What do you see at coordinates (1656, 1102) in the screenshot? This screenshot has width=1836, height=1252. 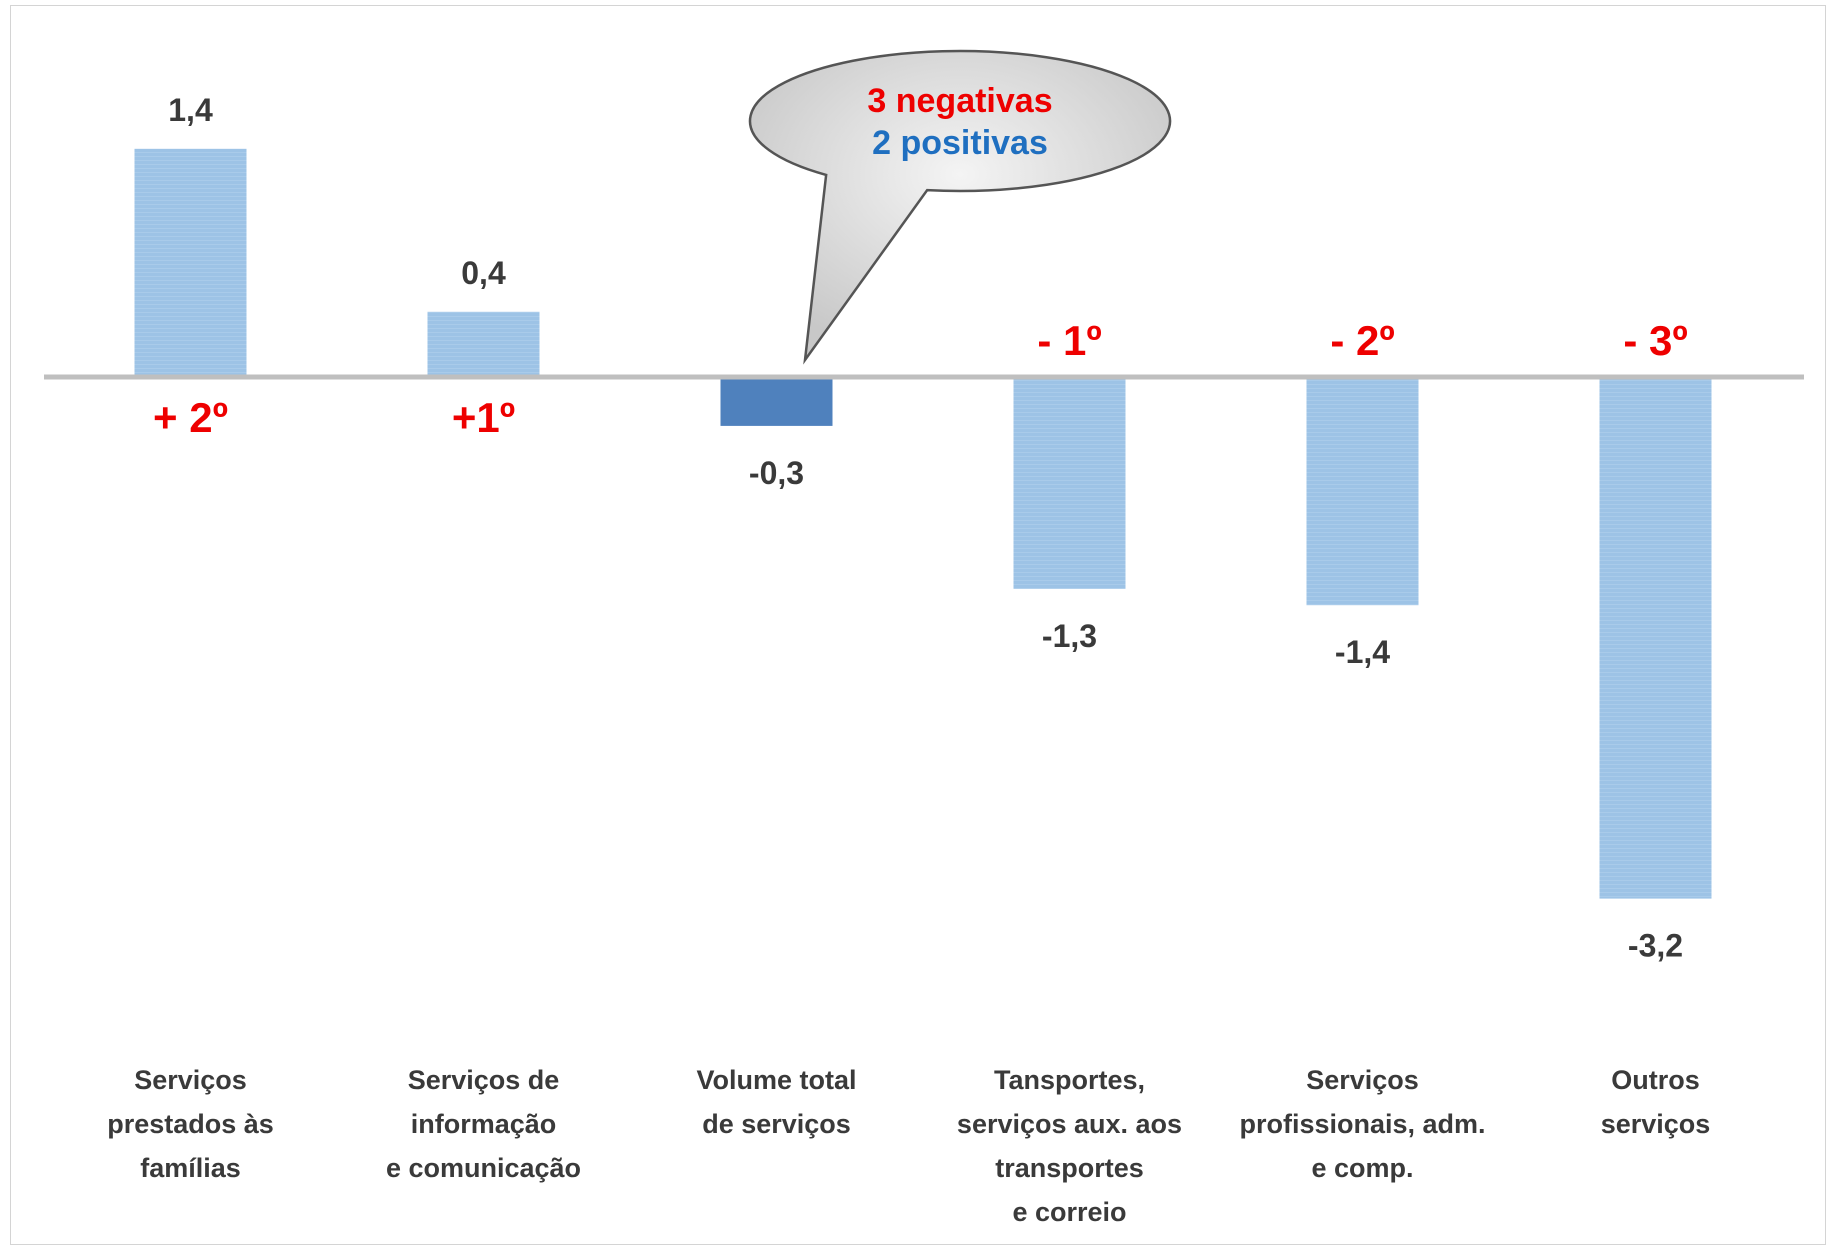 I see `category-label-6: Outros serviços` at bounding box center [1656, 1102].